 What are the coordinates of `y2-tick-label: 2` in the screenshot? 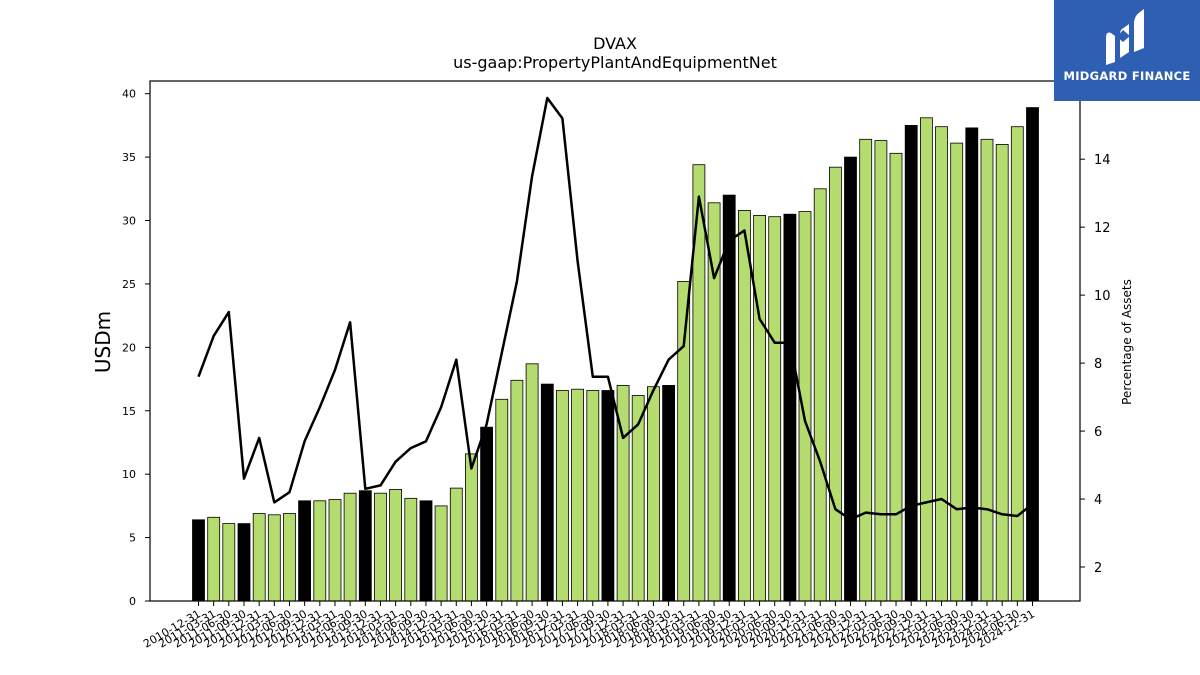 It's located at (1098, 568).